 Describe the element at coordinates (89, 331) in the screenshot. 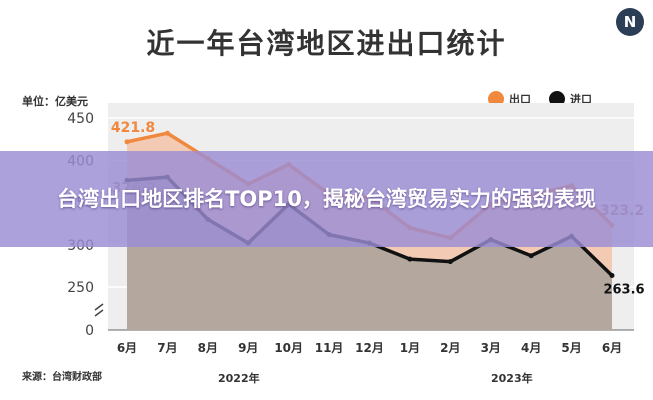

I see `y-tick-label: 0` at that location.